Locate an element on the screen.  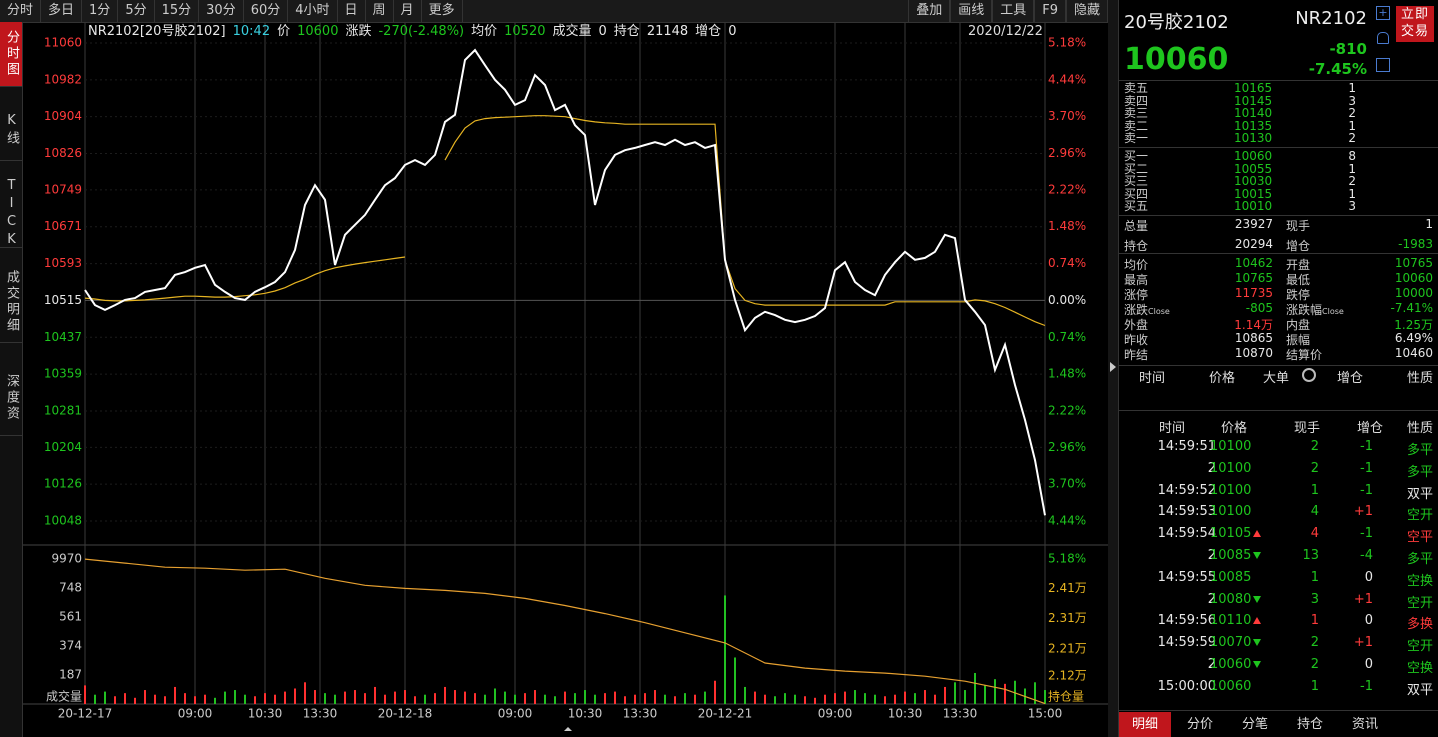
stat-label: 涨跌幅Close is located at coordinates (1315, 310).